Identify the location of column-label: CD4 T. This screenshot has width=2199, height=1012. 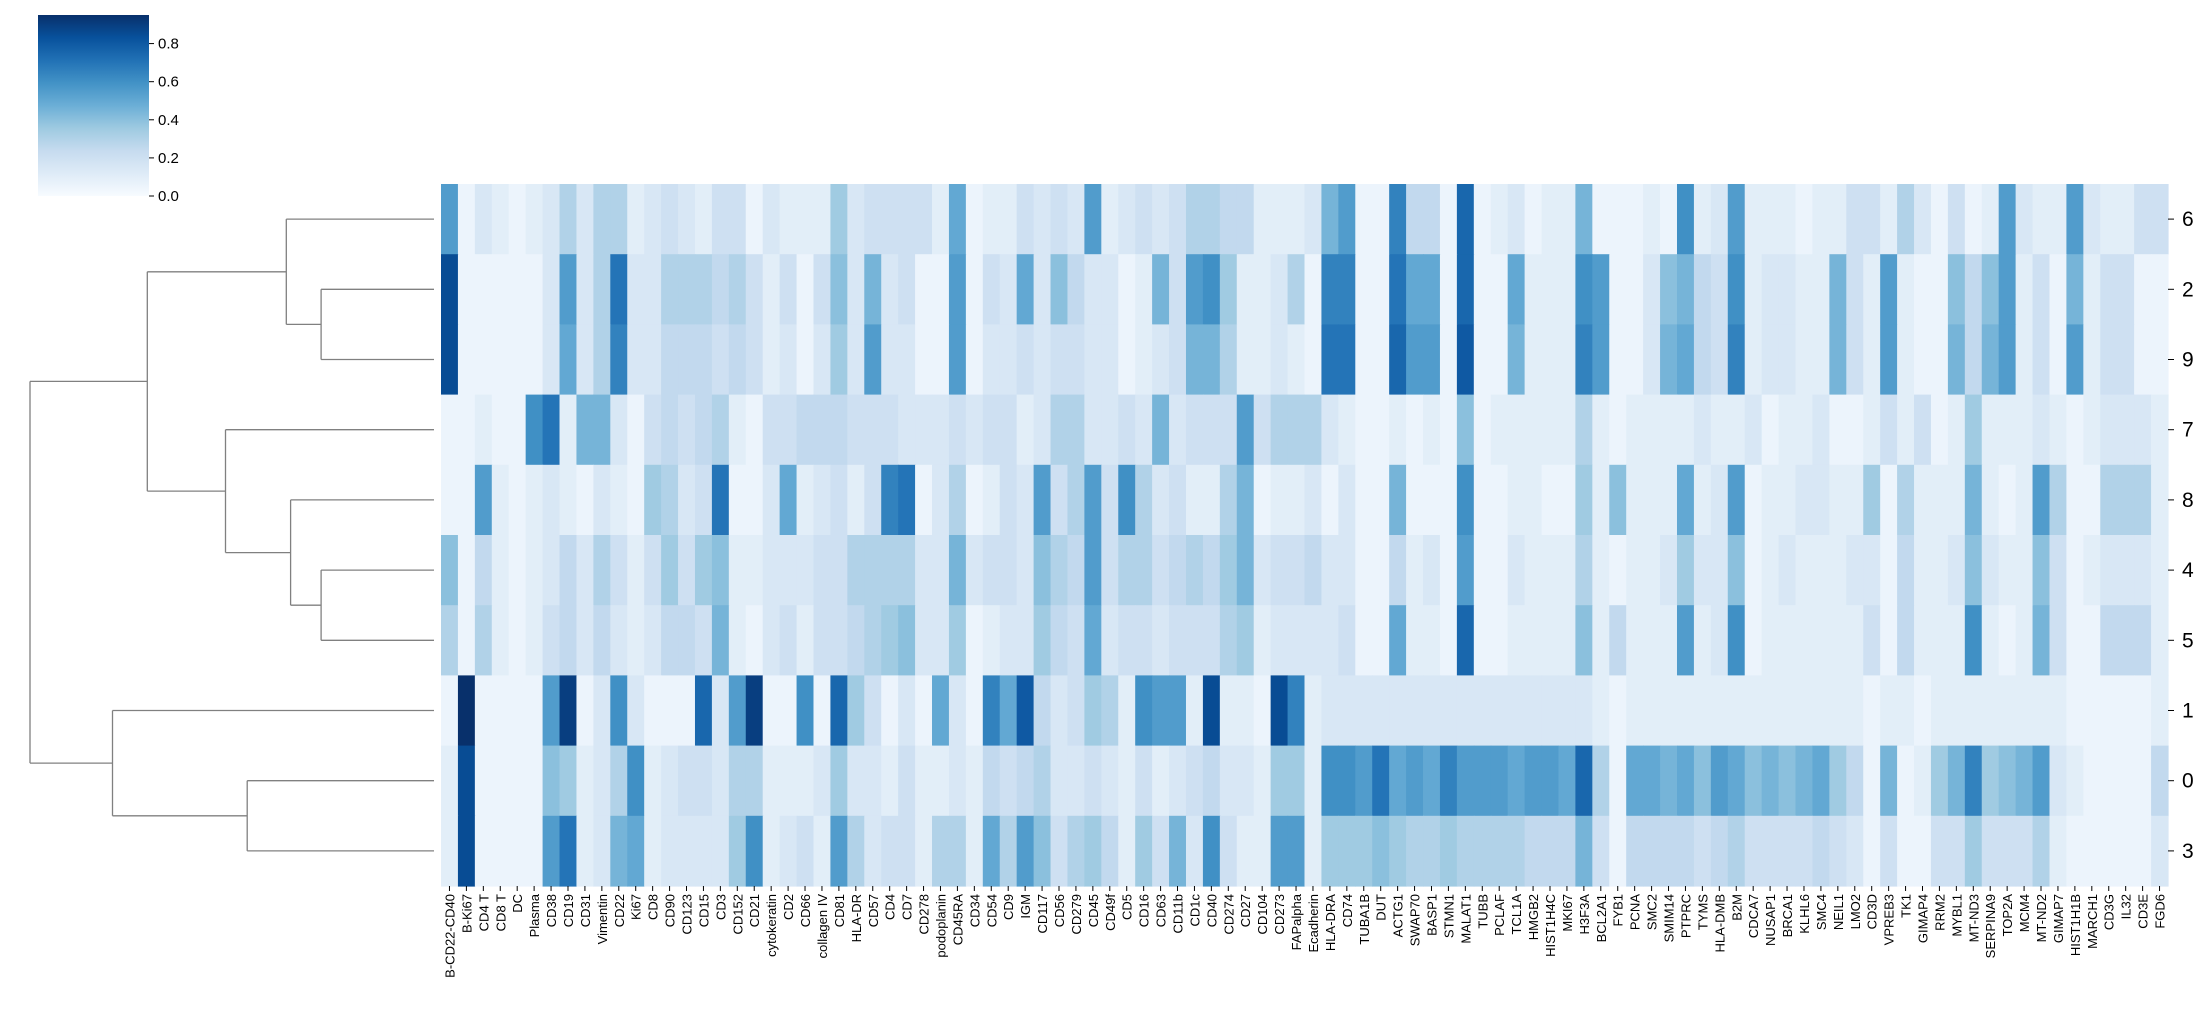
(483, 912).